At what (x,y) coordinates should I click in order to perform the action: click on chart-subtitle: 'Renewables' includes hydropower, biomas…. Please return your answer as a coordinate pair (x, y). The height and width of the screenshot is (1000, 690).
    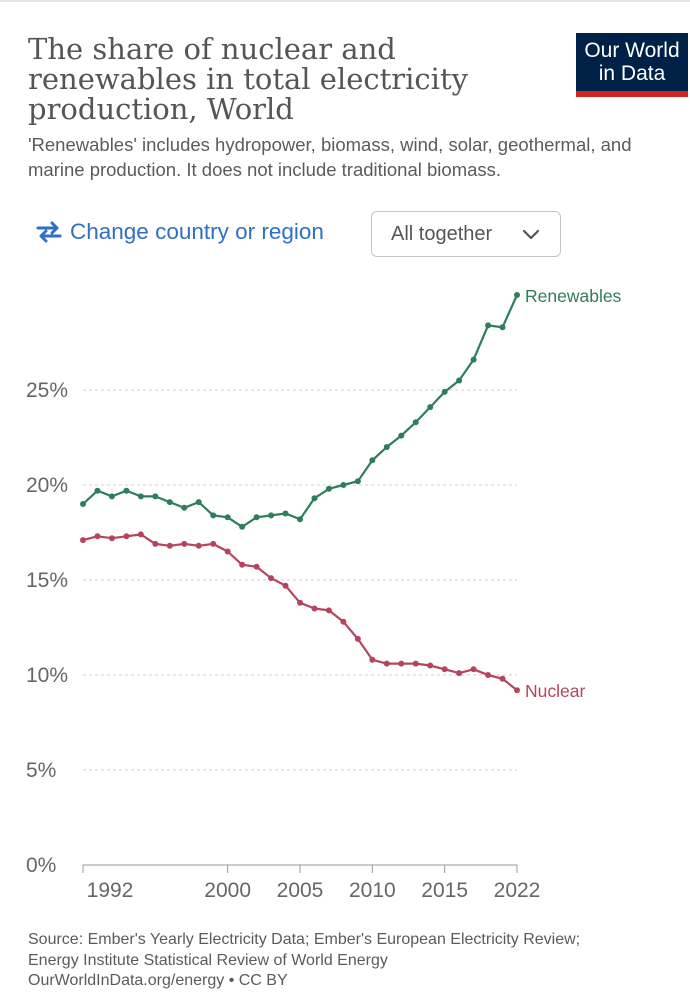
    Looking at the image, I should click on (330, 157).